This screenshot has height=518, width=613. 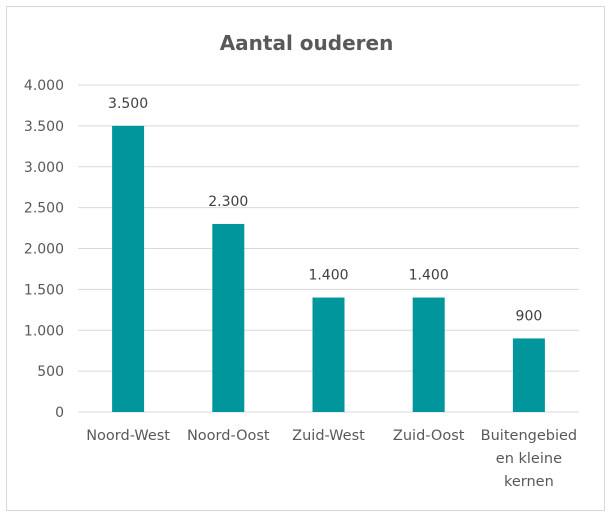 I want to click on y-tick-label: 0, so click(x=59, y=413).